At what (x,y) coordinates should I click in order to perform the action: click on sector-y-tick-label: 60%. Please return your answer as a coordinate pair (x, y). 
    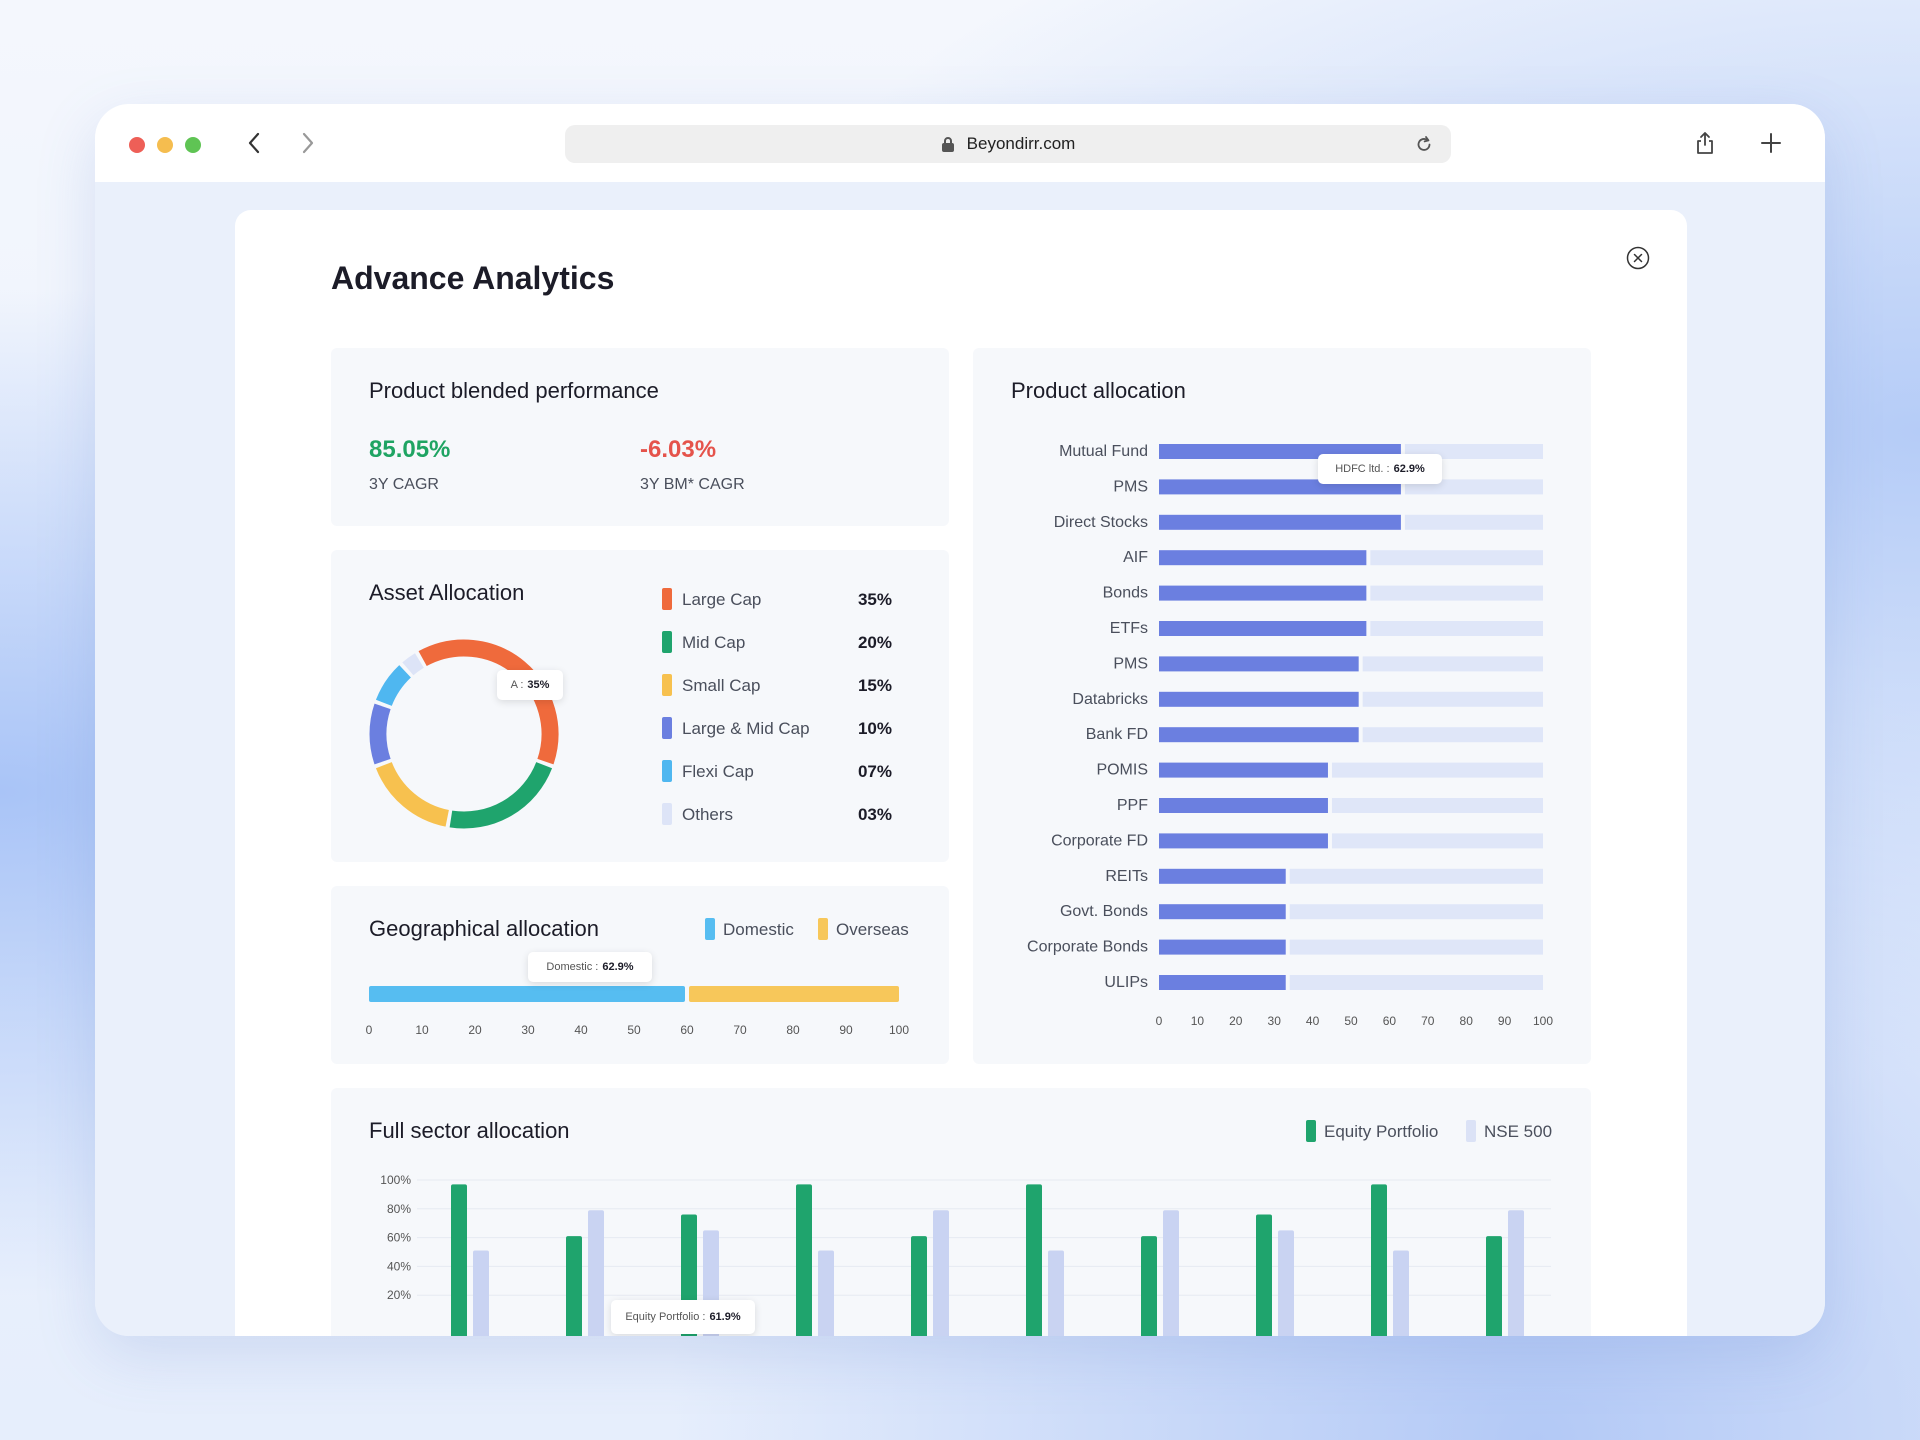
    Looking at the image, I should click on (399, 1238).